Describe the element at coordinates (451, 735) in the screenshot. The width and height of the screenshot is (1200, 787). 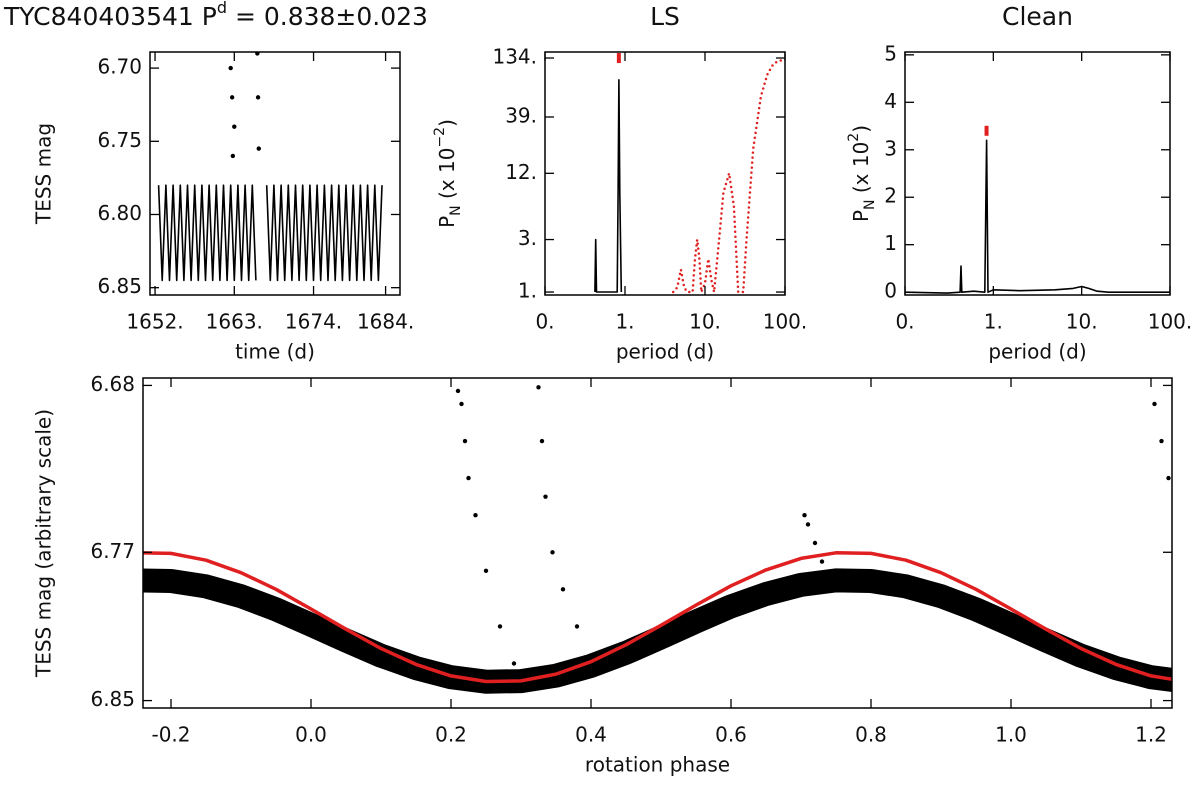
I see `x-tick-label: 0.2` at that location.